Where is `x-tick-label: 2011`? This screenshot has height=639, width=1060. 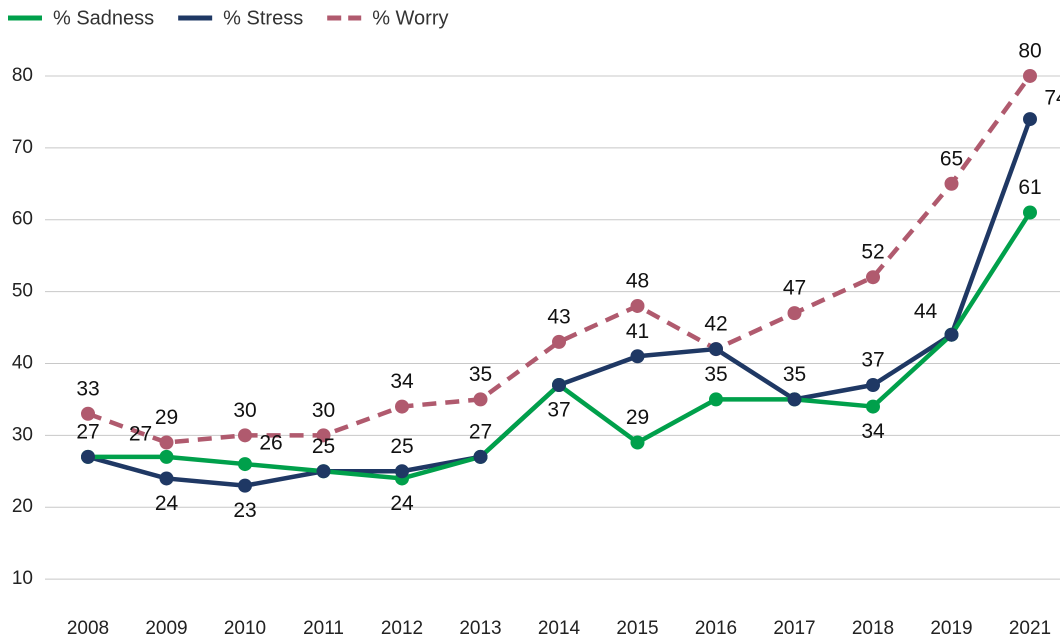
x-tick-label: 2011 is located at coordinates (323, 628).